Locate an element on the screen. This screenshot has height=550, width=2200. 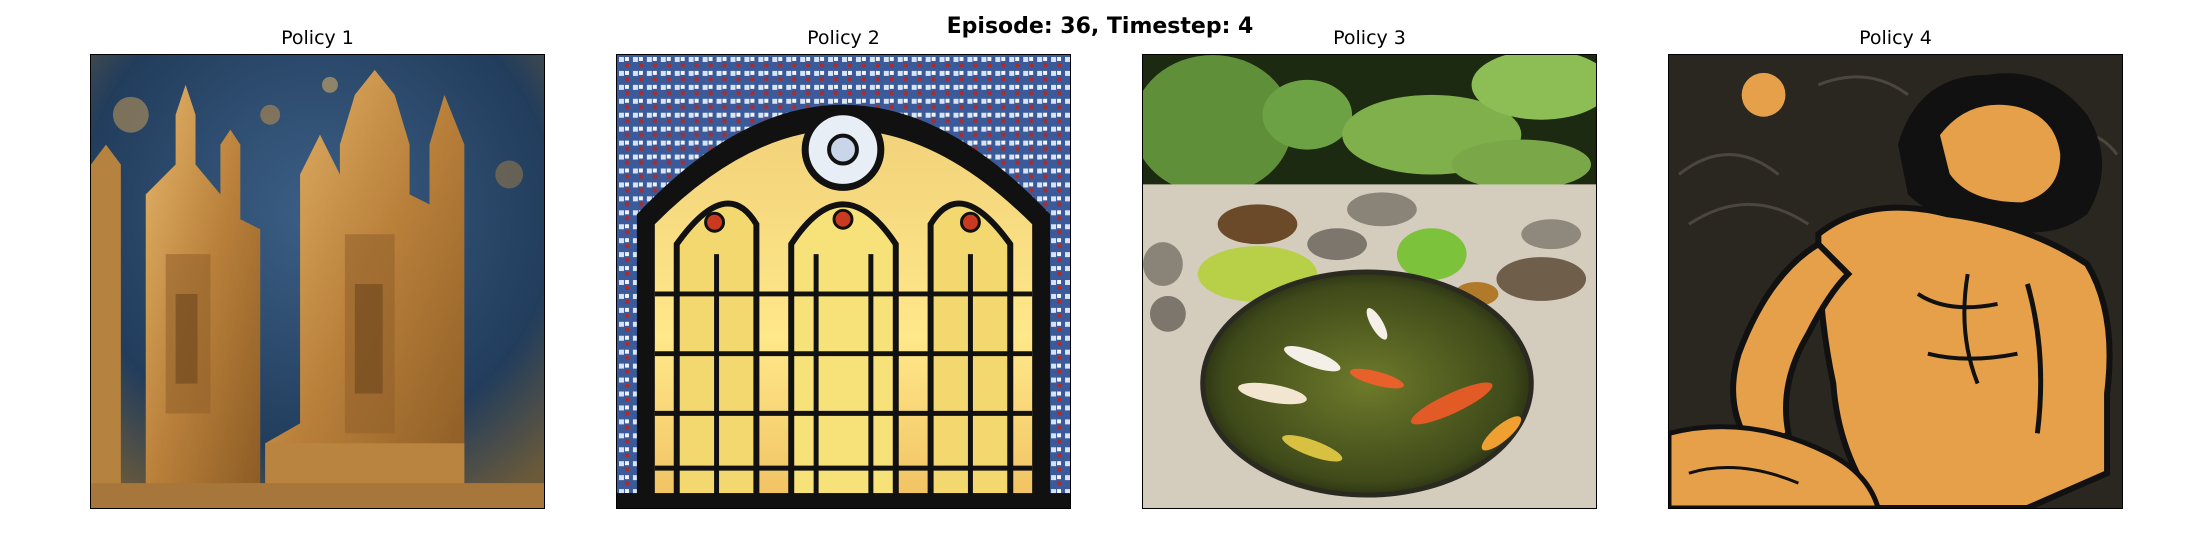
panel-title-policy-3: Policy 3 is located at coordinates (1369, 38).